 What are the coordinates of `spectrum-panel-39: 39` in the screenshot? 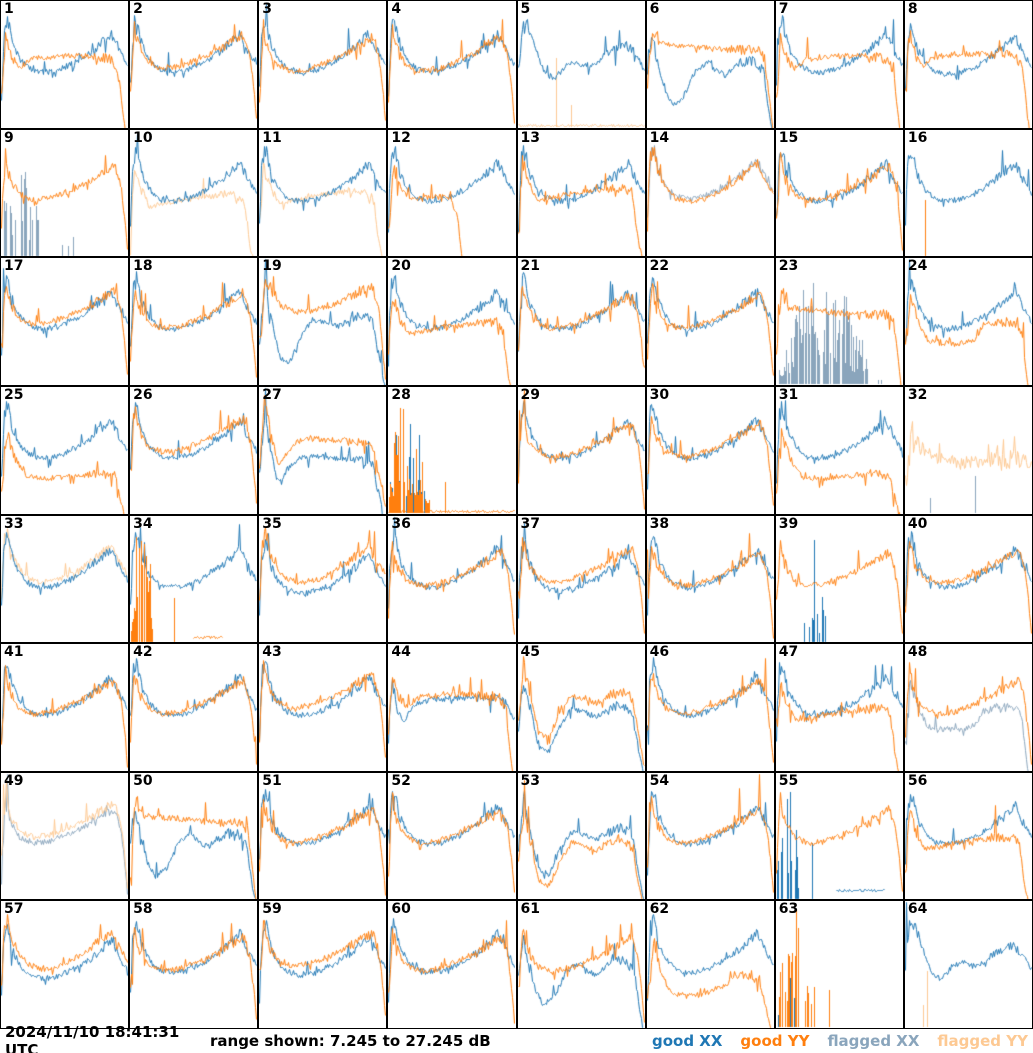 It's located at (839, 579).